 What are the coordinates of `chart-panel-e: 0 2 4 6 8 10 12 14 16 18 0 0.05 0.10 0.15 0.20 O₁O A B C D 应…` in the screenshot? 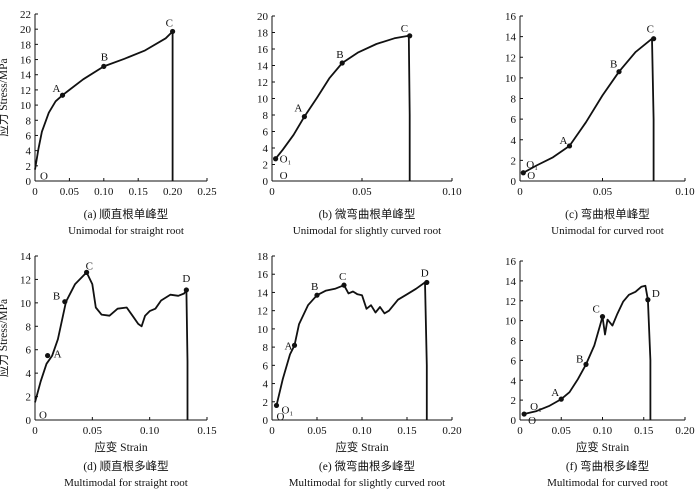 It's located at (359, 370).